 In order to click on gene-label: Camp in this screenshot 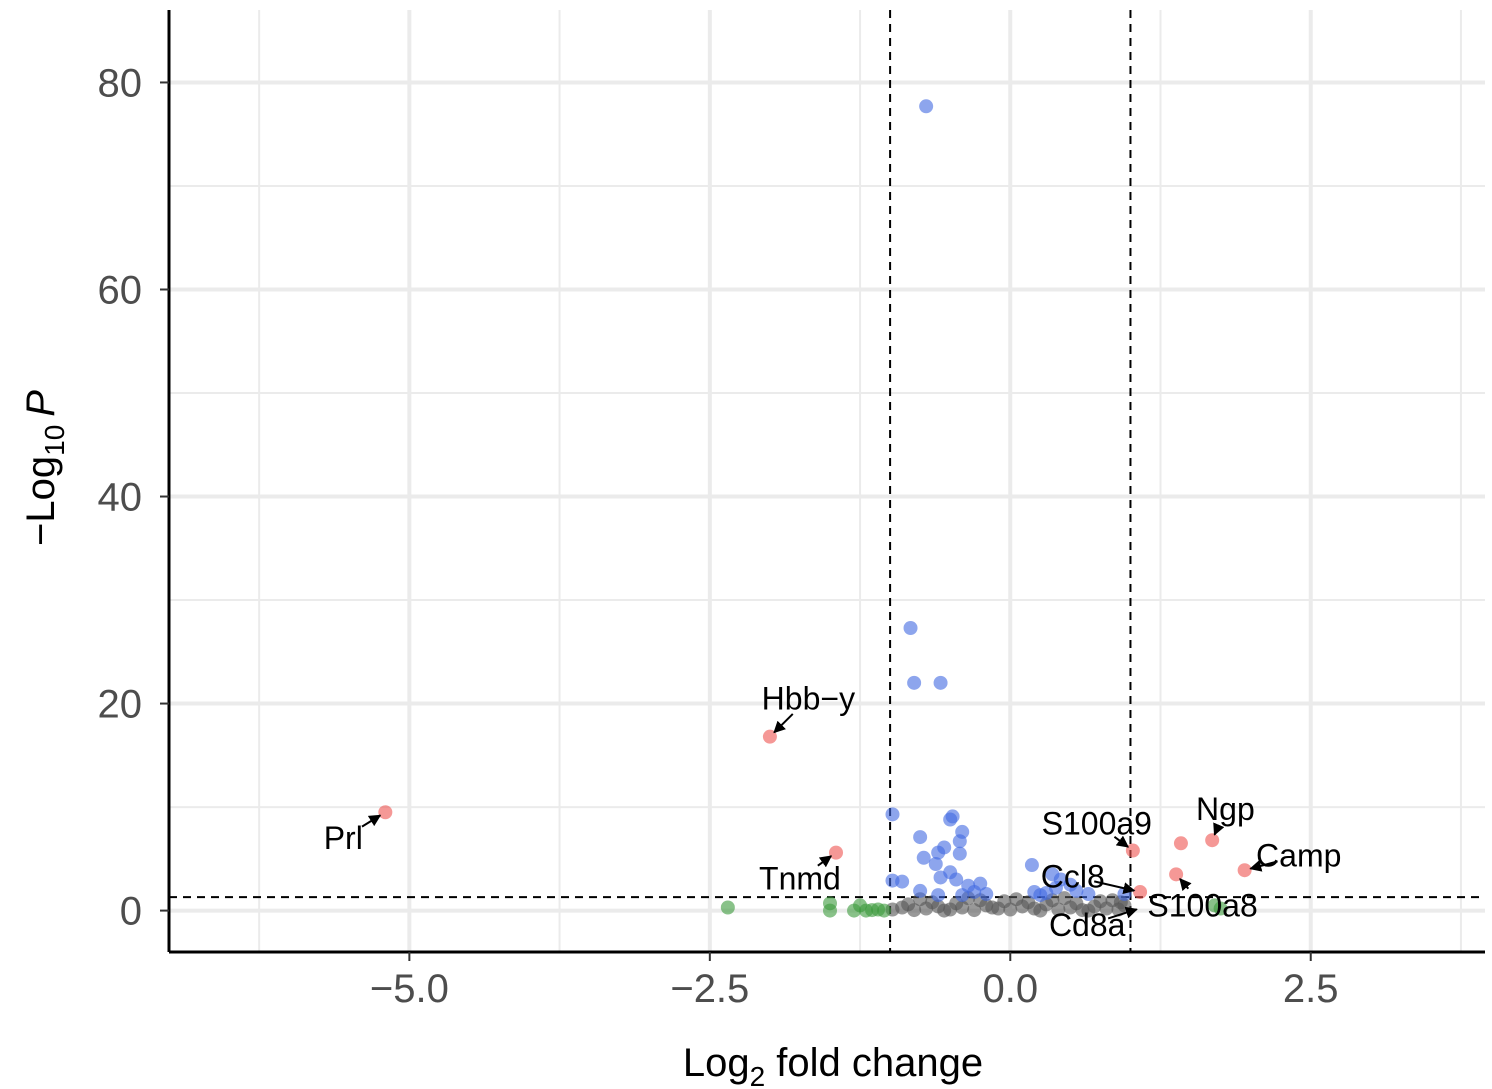, I will do `click(1298, 856)`.